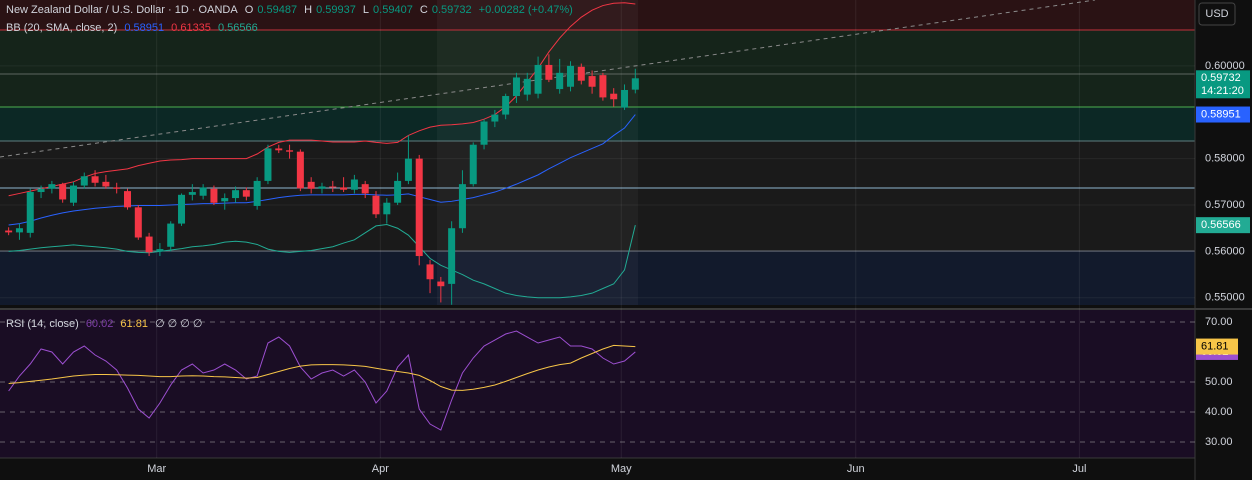 This screenshot has height=480, width=1252. Describe the element at coordinates (856, 469) in the screenshot. I see `x-tick-label: Jun` at that location.